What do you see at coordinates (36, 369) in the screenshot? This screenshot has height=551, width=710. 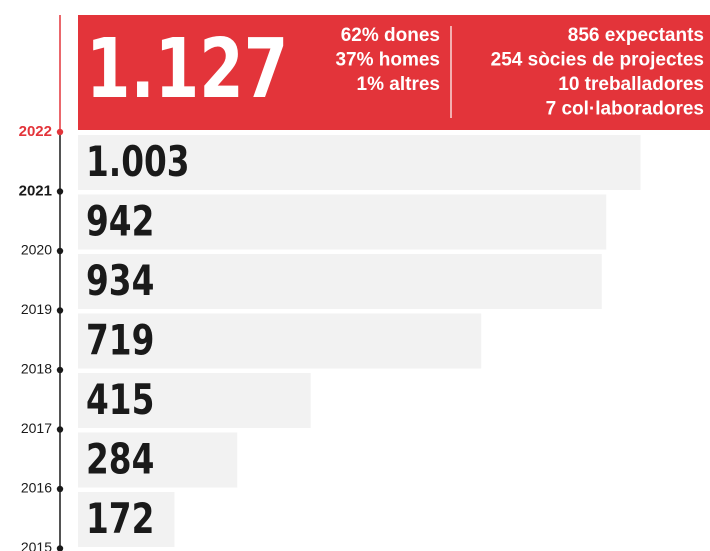 I see `year-label: 2018` at bounding box center [36, 369].